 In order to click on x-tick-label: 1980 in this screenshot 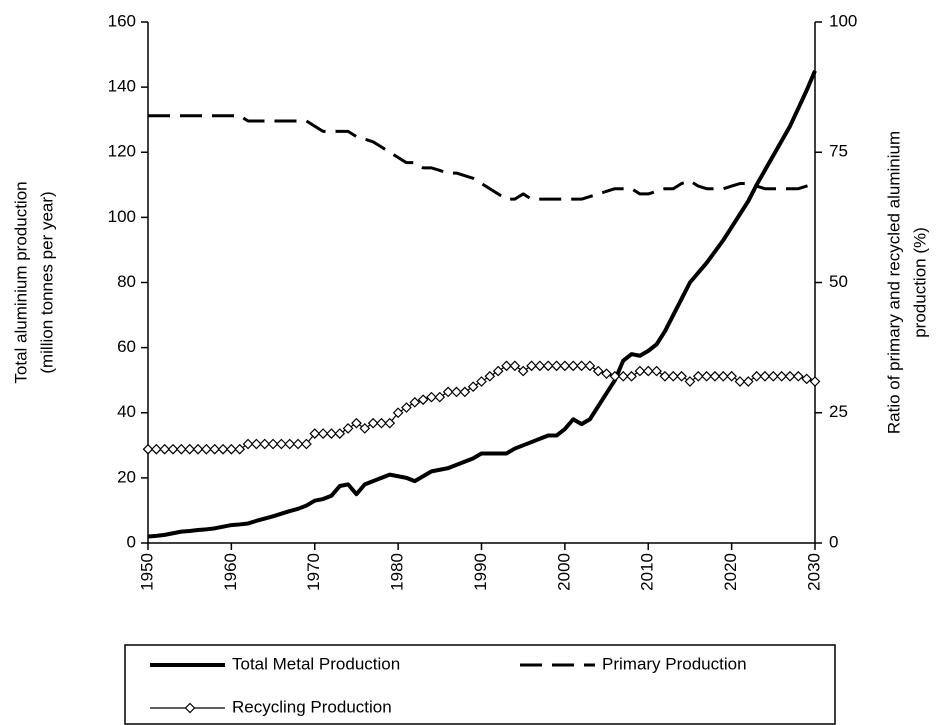, I will do `click(397, 572)`.